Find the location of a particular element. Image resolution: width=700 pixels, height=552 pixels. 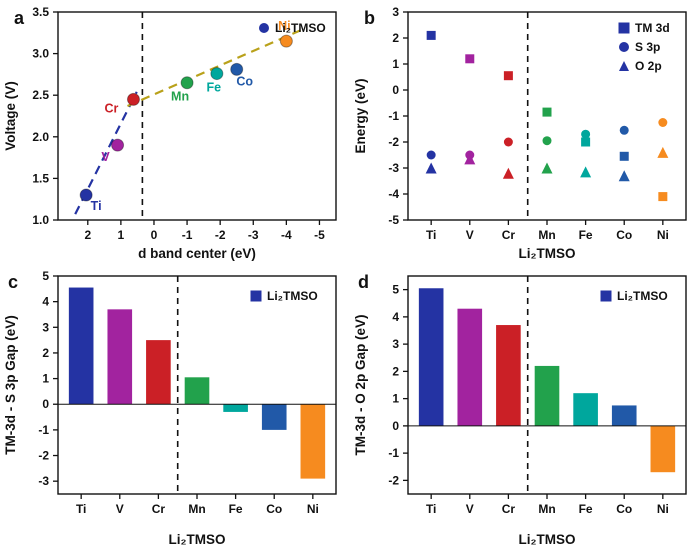

svg-text: 2.0 is located at coordinates (40, 137).